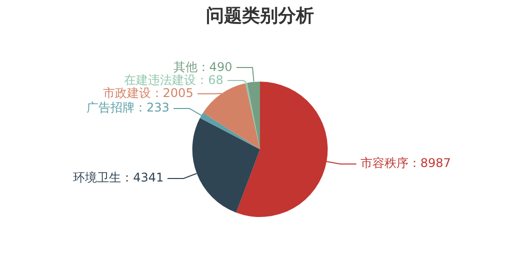 This screenshot has height=268, width=520. I want to click on slice-label: 广告招牌：233, so click(128, 107).